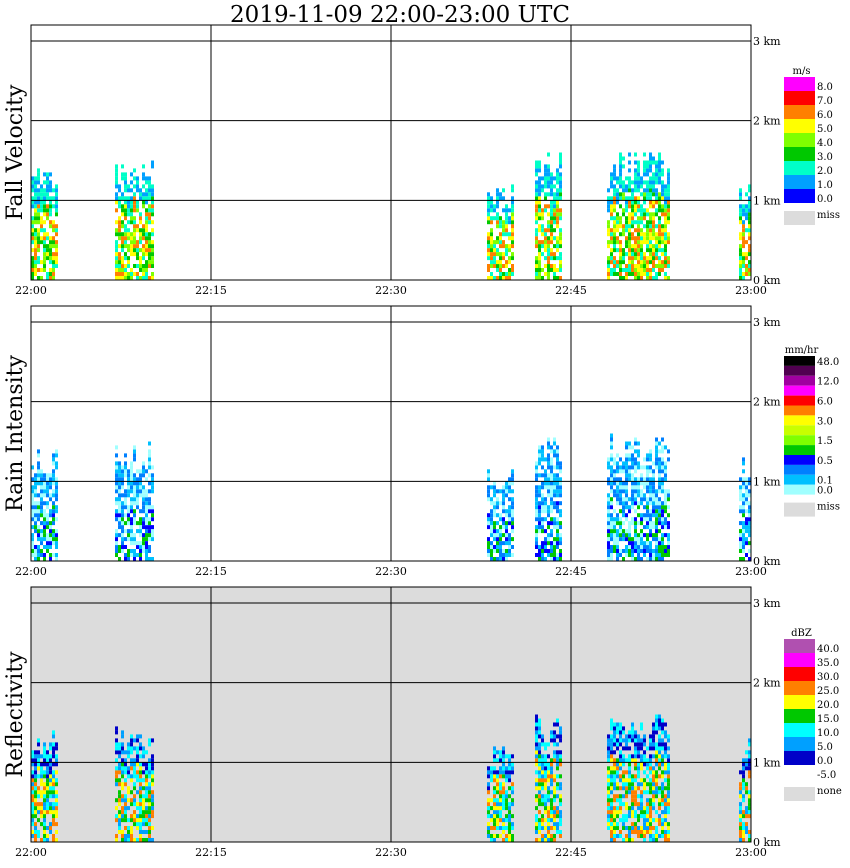 Image resolution: width=850 pixels, height=868 pixels. What do you see at coordinates (828, 362) in the screenshot?
I see `legend-label: 48.0` at bounding box center [828, 362].